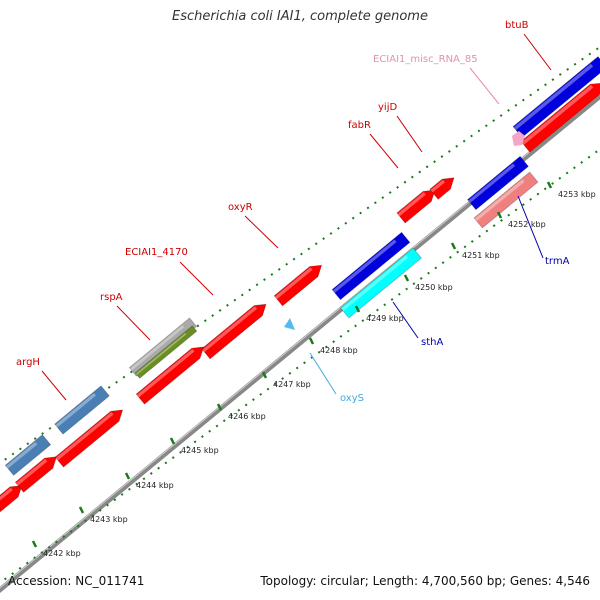  I want to click on gene-yijD, so click(442, 188).